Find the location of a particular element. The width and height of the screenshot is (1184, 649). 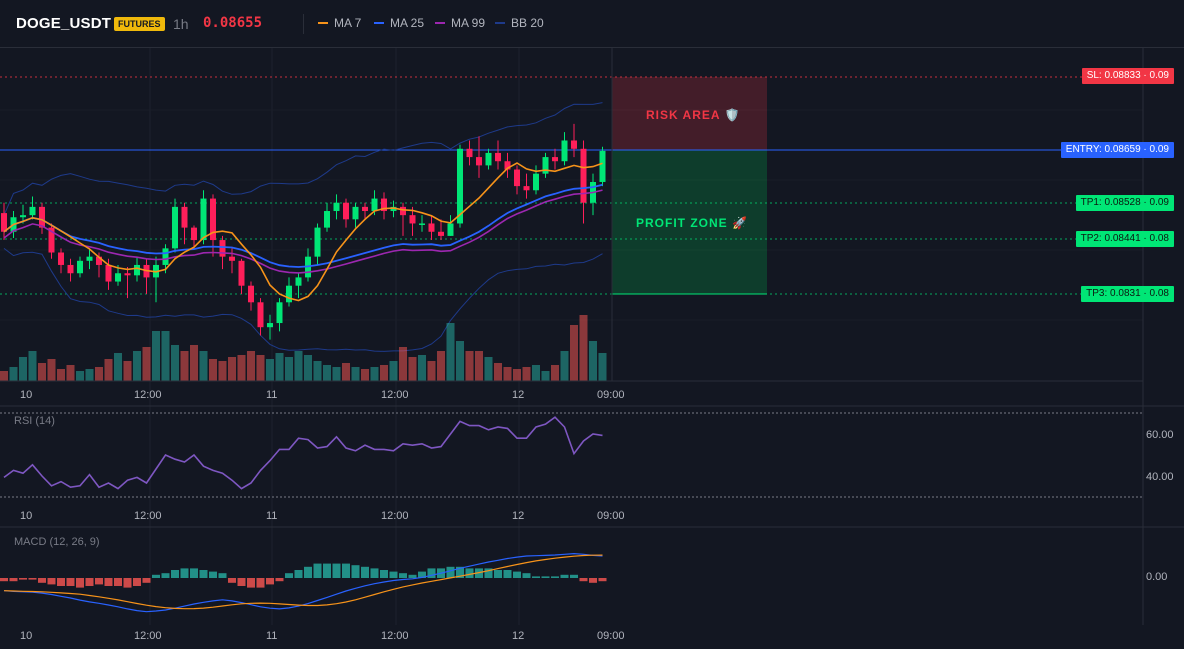

time-axis-label: 09:00 is located at coordinates (611, 395).